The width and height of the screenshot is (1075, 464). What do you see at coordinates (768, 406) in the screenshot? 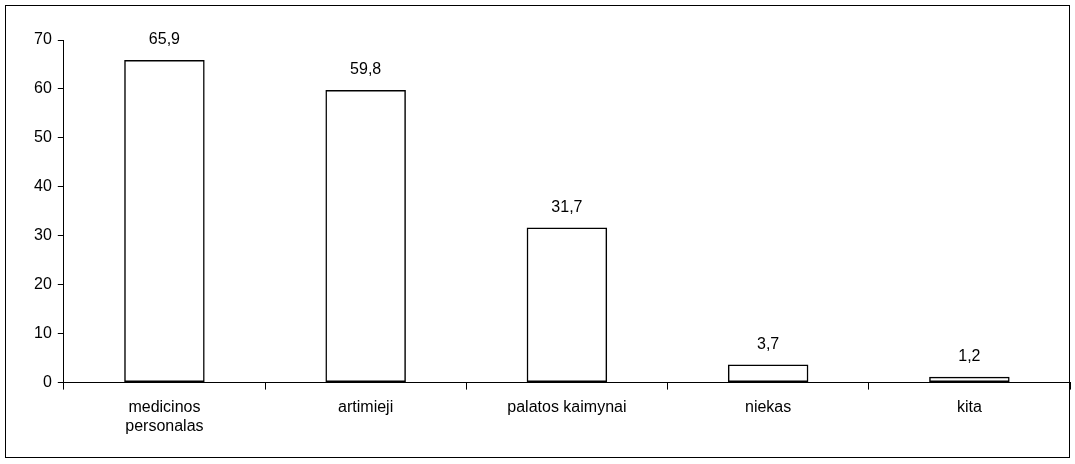
I see `x-tick-label: niekas` at bounding box center [768, 406].